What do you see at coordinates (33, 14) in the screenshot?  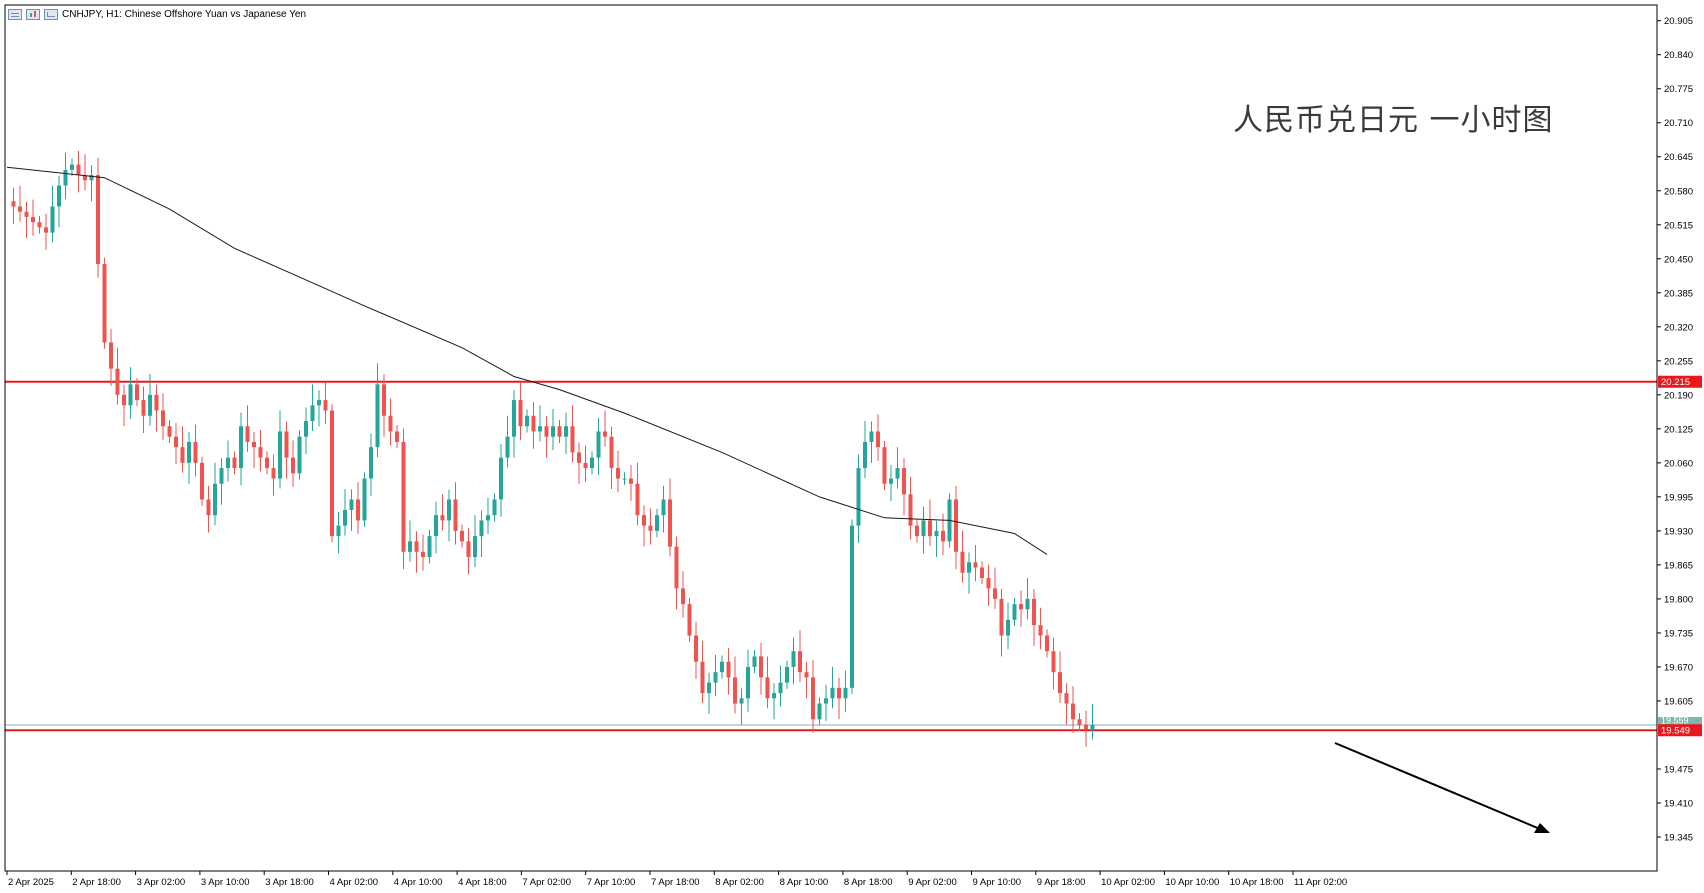 I see `candles-icon` at bounding box center [33, 14].